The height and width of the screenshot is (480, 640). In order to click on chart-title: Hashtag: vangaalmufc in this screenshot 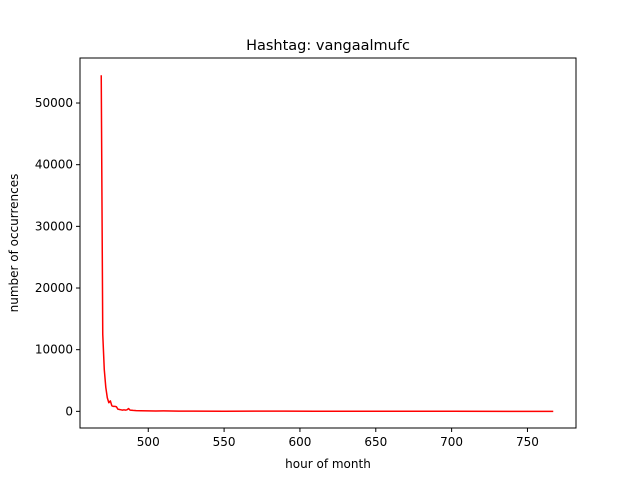, I will do `click(328, 46)`.